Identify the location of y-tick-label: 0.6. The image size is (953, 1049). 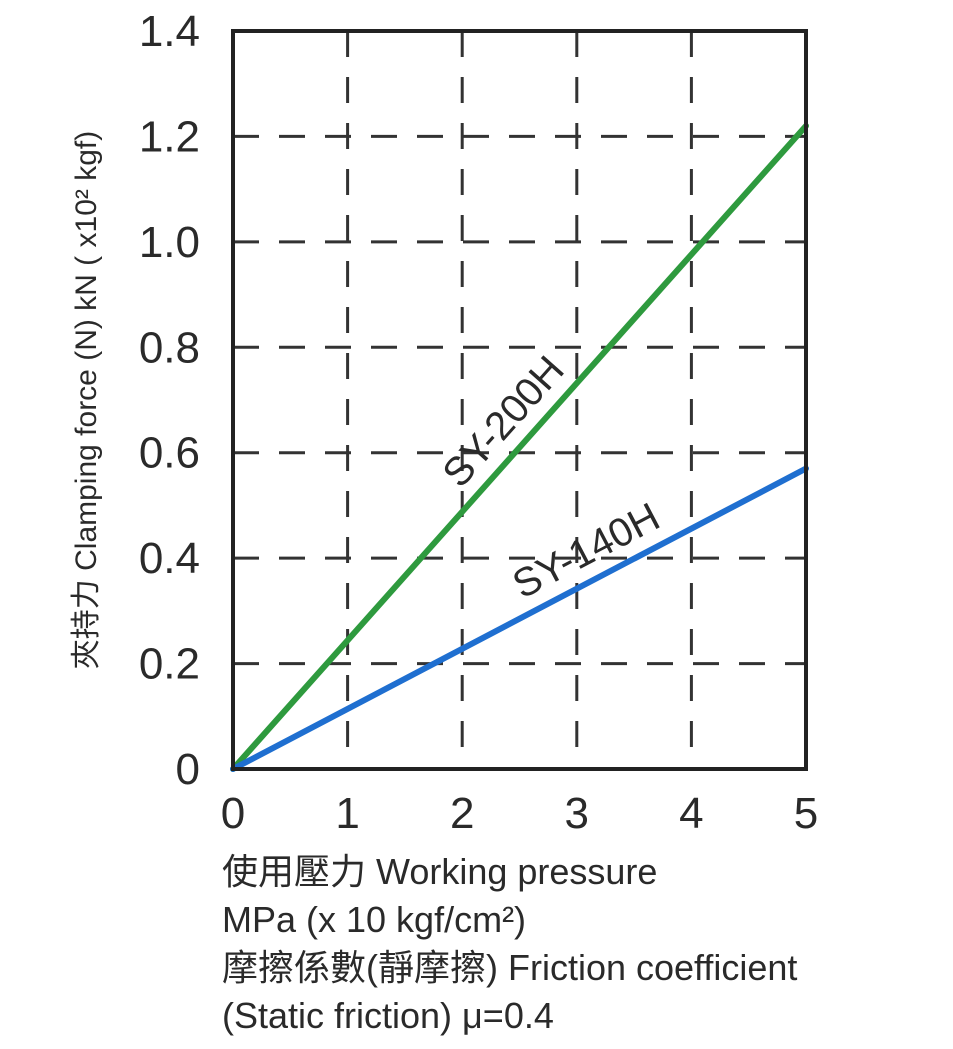
(169, 453).